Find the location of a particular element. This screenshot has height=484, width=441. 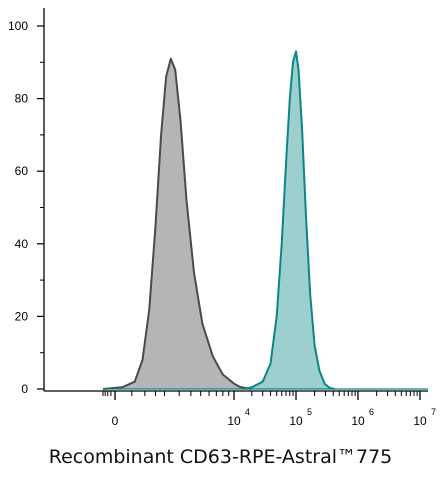

series-2-area is located at coordinates (289, 220).